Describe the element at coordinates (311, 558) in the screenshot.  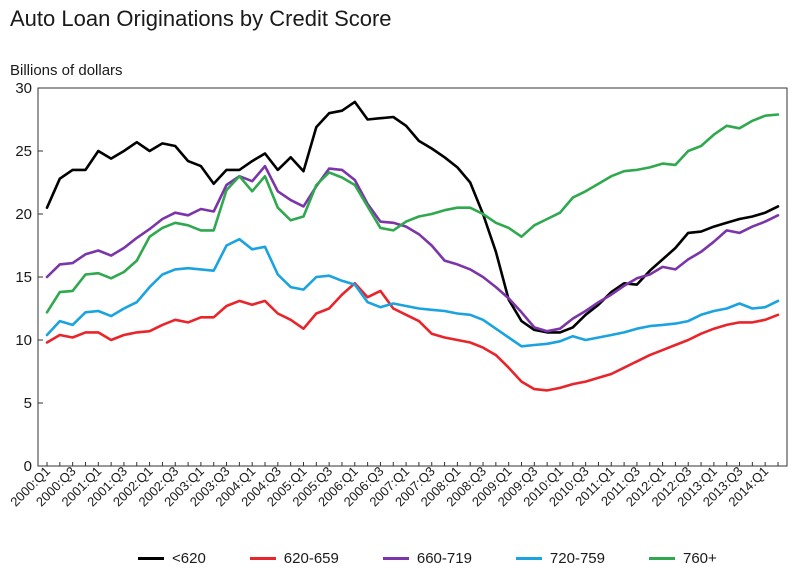
I see `legend-label-620-659: 620-659` at that location.